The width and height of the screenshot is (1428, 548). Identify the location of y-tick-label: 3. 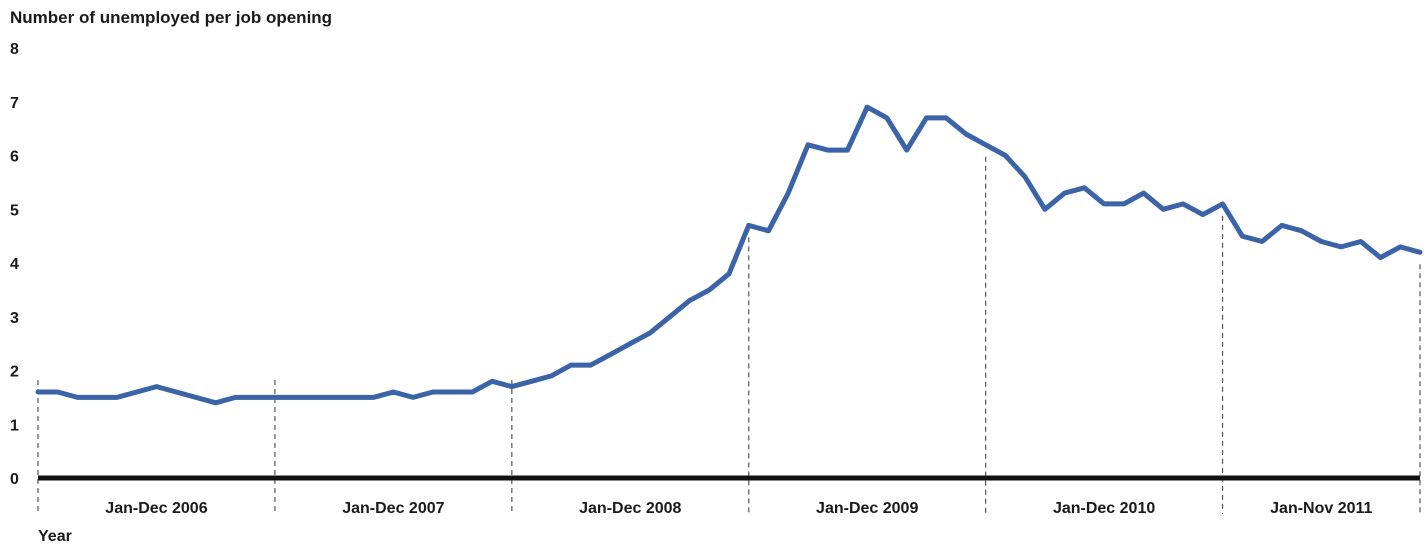
(14, 318).